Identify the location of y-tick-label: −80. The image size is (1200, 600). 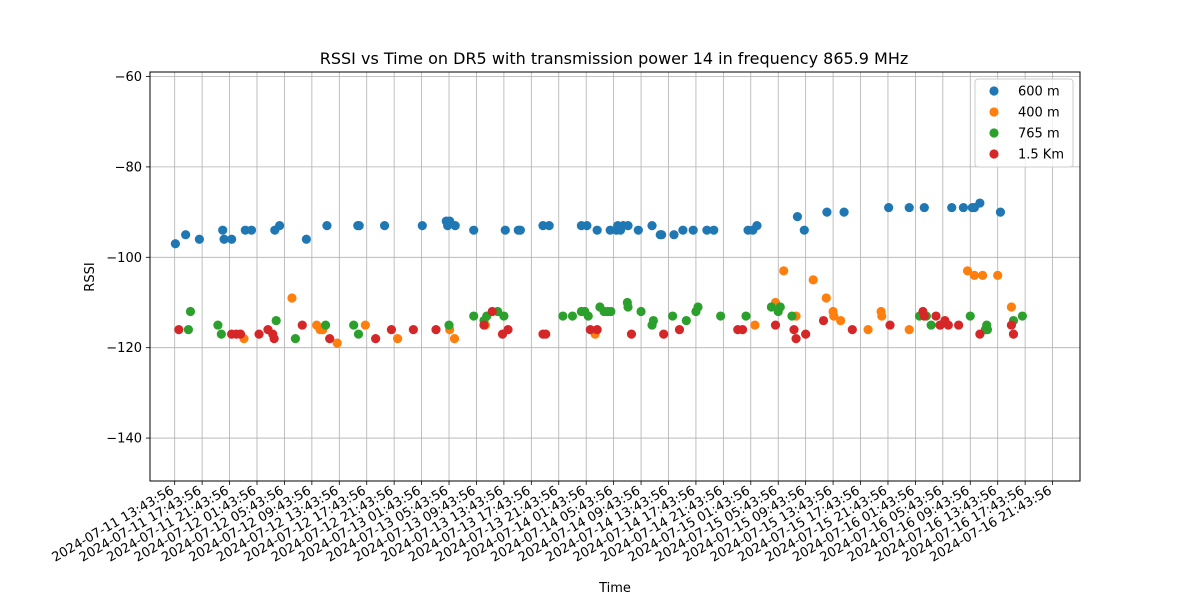
(128, 167).